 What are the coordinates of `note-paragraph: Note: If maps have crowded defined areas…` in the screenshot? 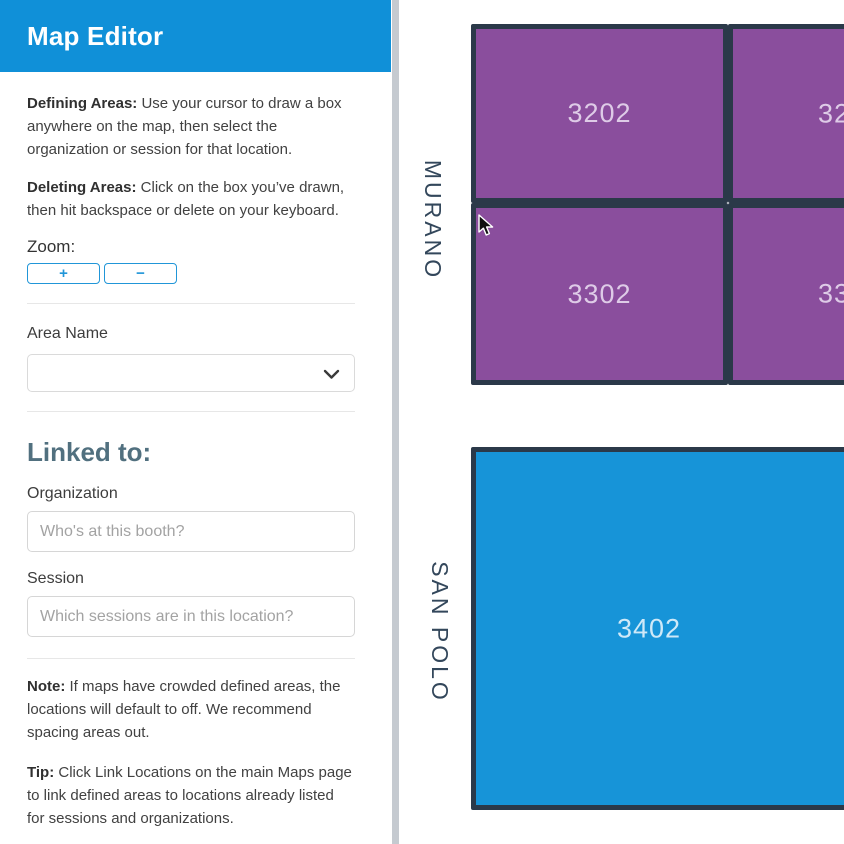 It's located at (191, 709).